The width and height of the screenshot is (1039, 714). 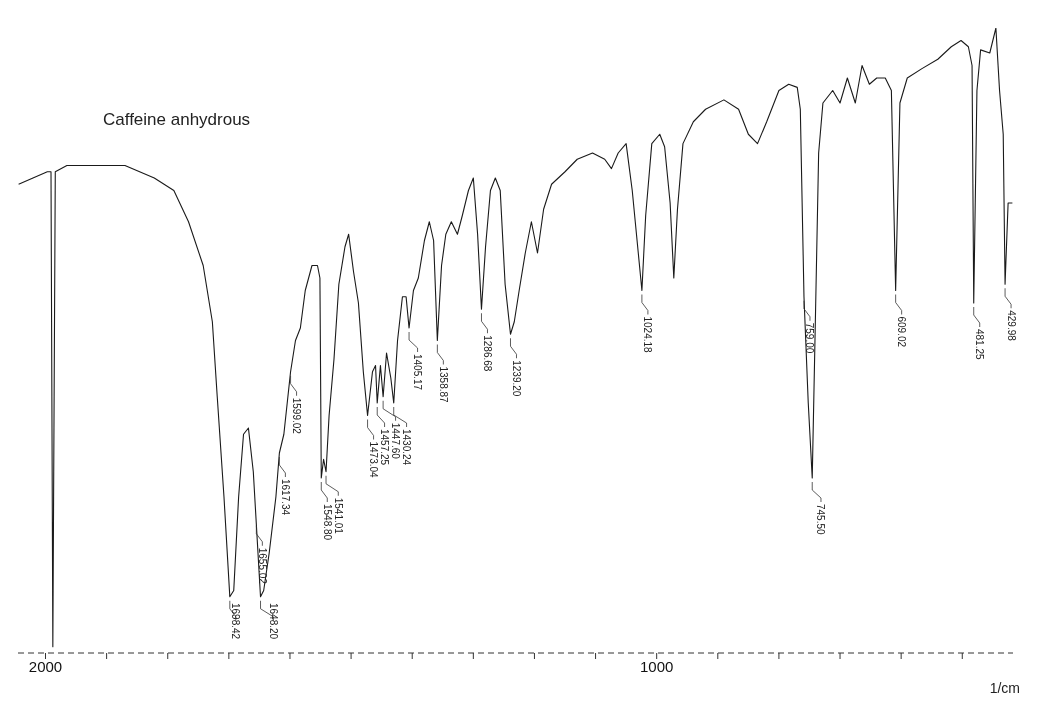 I want to click on annotation: 1430.24, so click(x=407, y=447).